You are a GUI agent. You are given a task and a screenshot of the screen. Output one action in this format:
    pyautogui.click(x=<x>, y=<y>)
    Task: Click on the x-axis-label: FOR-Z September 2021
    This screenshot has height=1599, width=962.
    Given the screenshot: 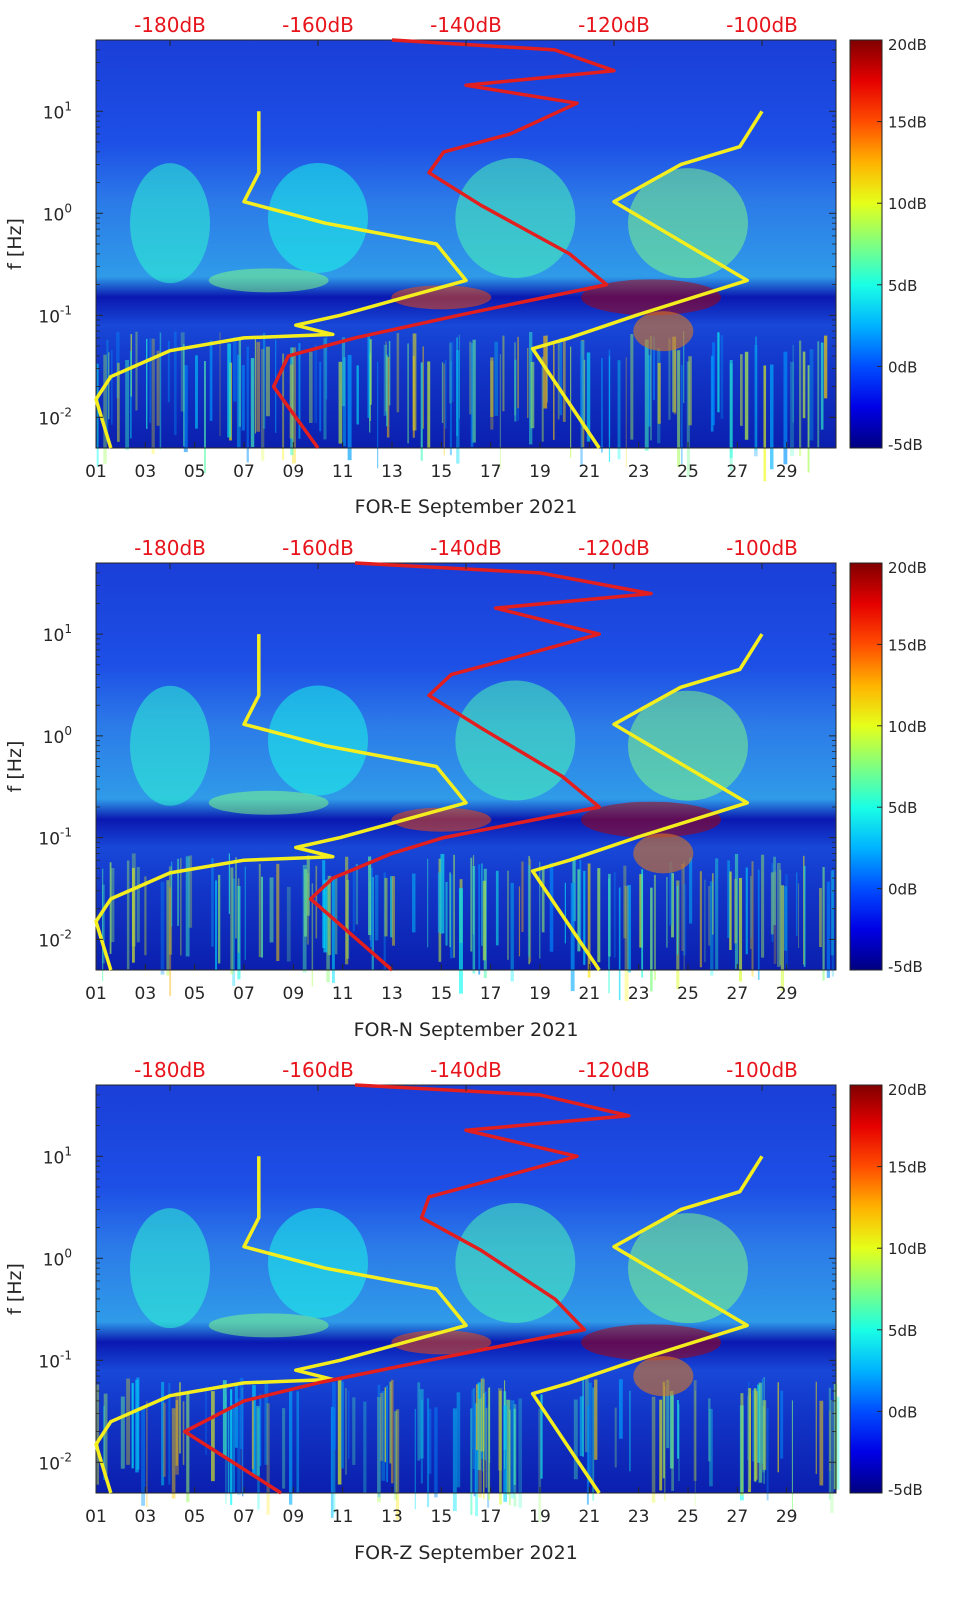 What is the action you would take?
    pyautogui.click(x=466, y=1553)
    